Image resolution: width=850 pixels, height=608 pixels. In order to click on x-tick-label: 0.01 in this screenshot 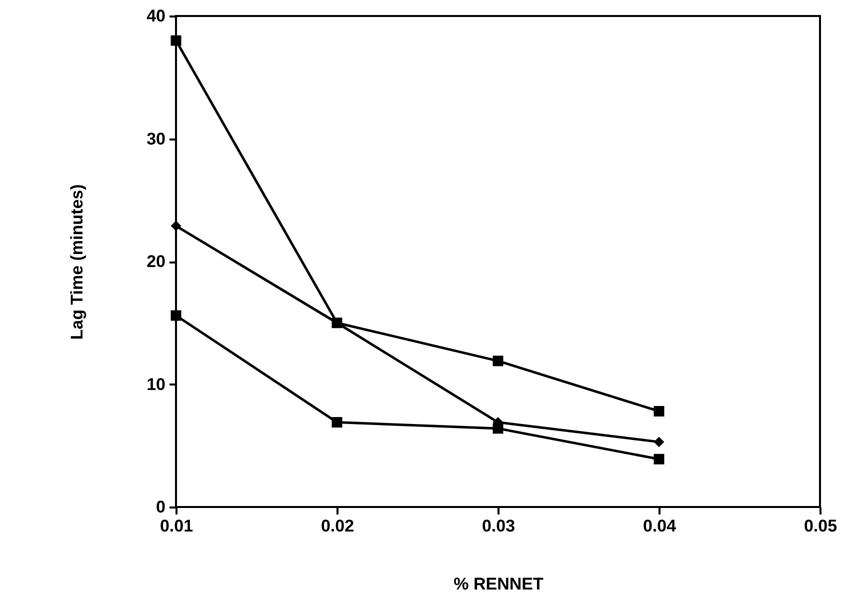, I will do `click(177, 526)`.